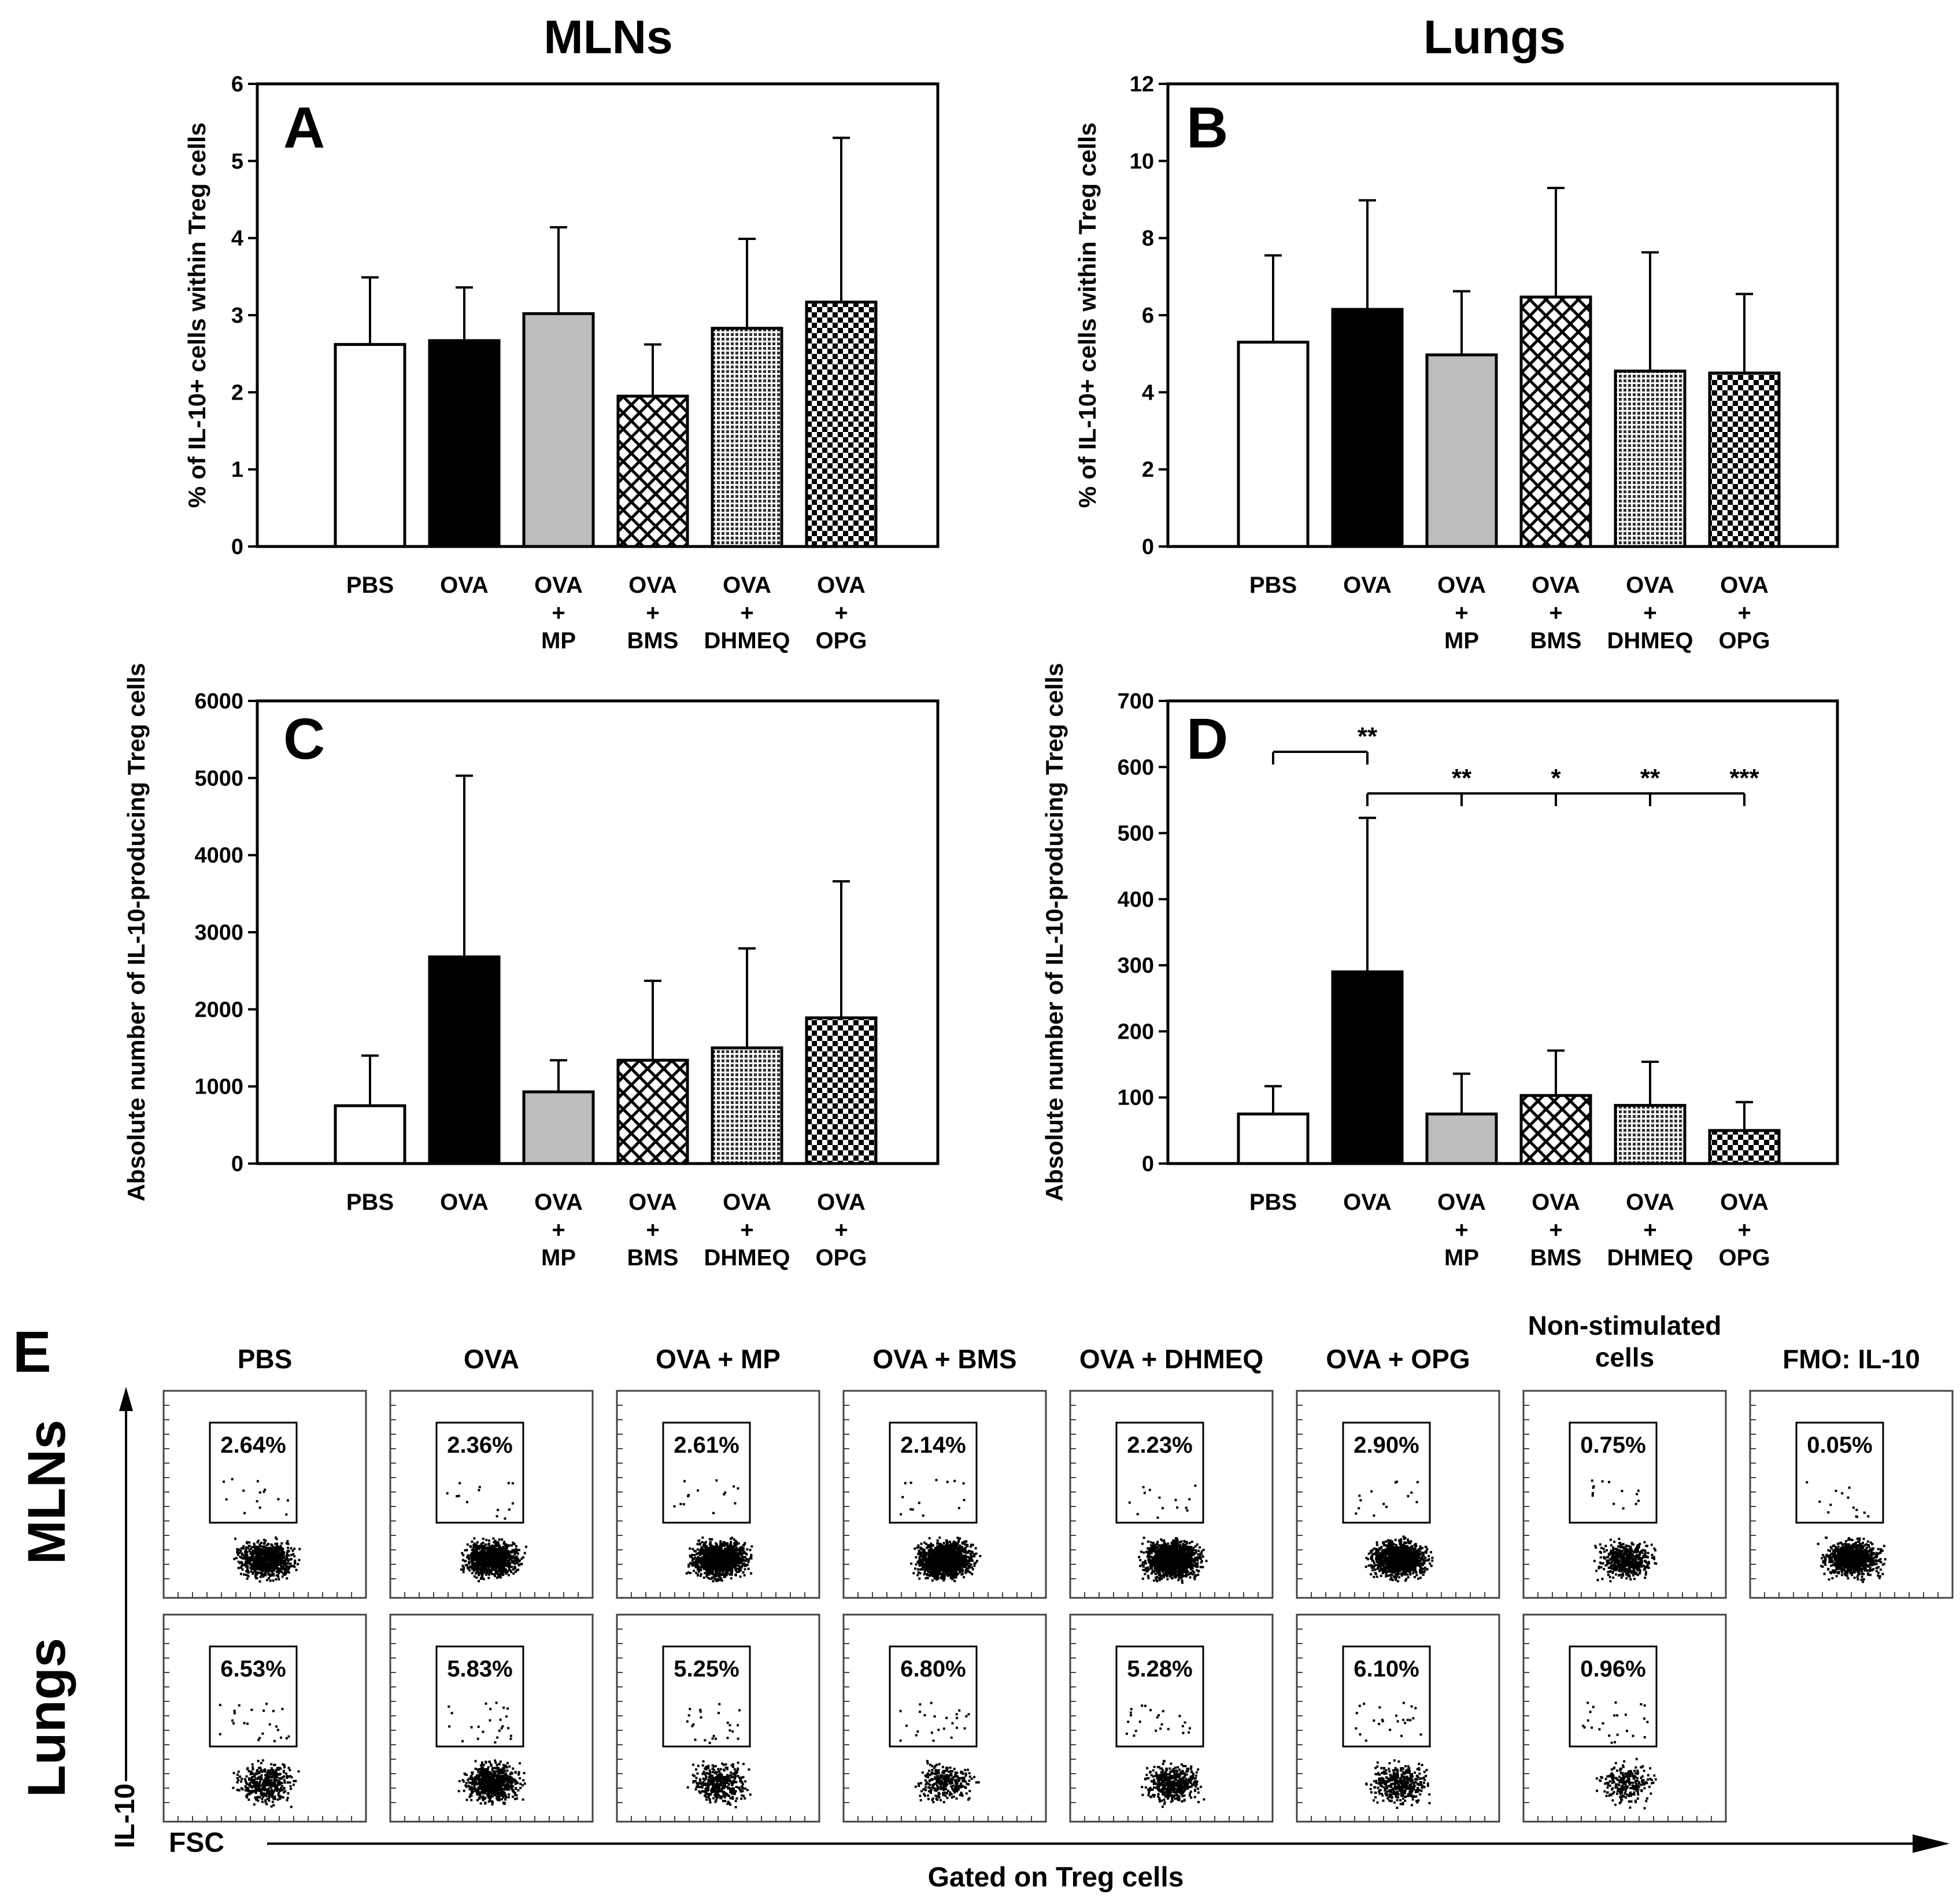 The width and height of the screenshot is (1960, 1898). I want to click on significance-label: **, so click(1368, 736).